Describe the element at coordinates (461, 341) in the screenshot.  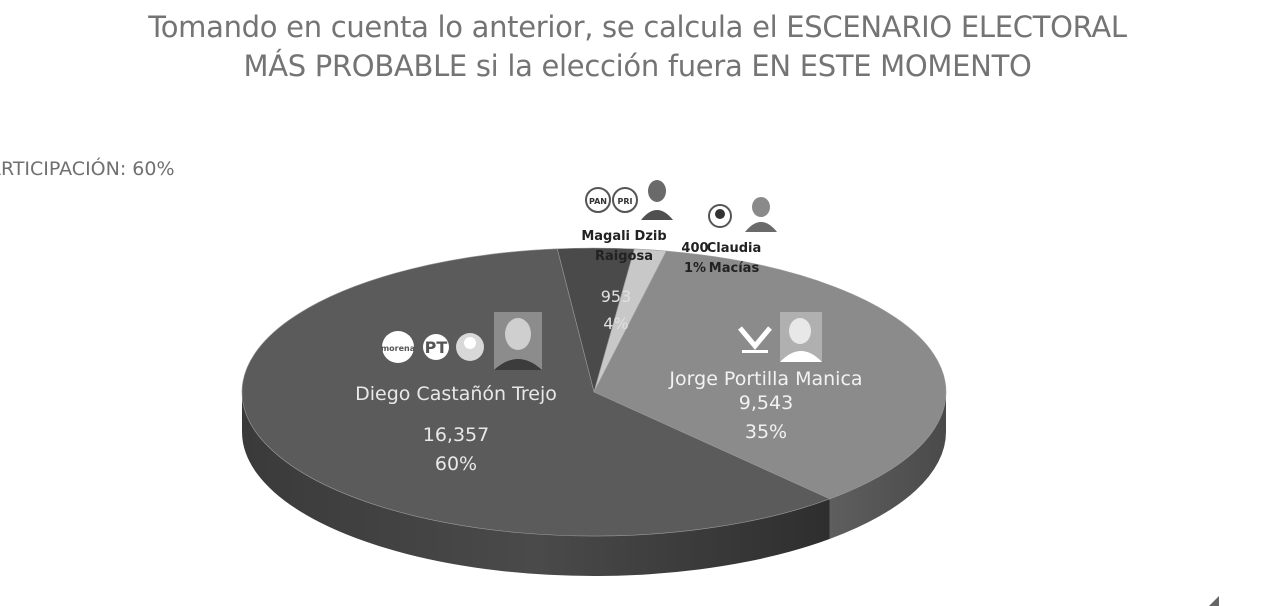
I see `diego-logos: morena PT` at that location.